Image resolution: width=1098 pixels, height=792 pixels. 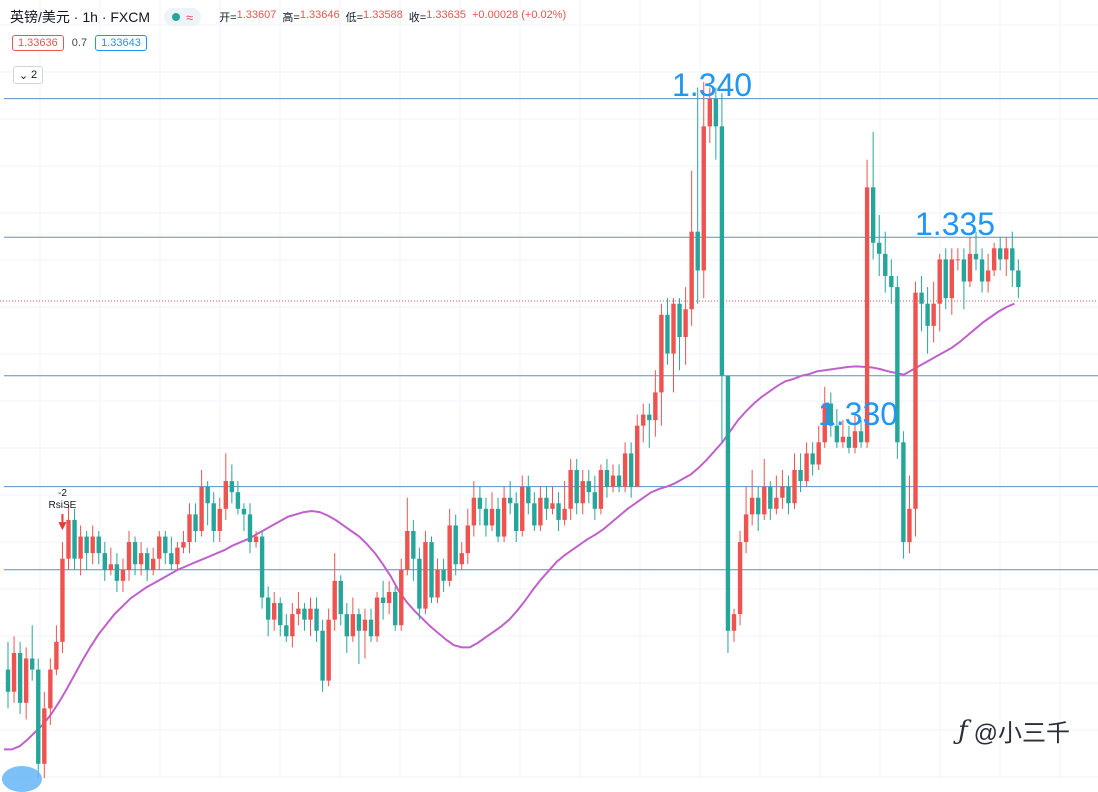 I want to click on ohlc-close-value: 1.33635, so click(x=446, y=15).